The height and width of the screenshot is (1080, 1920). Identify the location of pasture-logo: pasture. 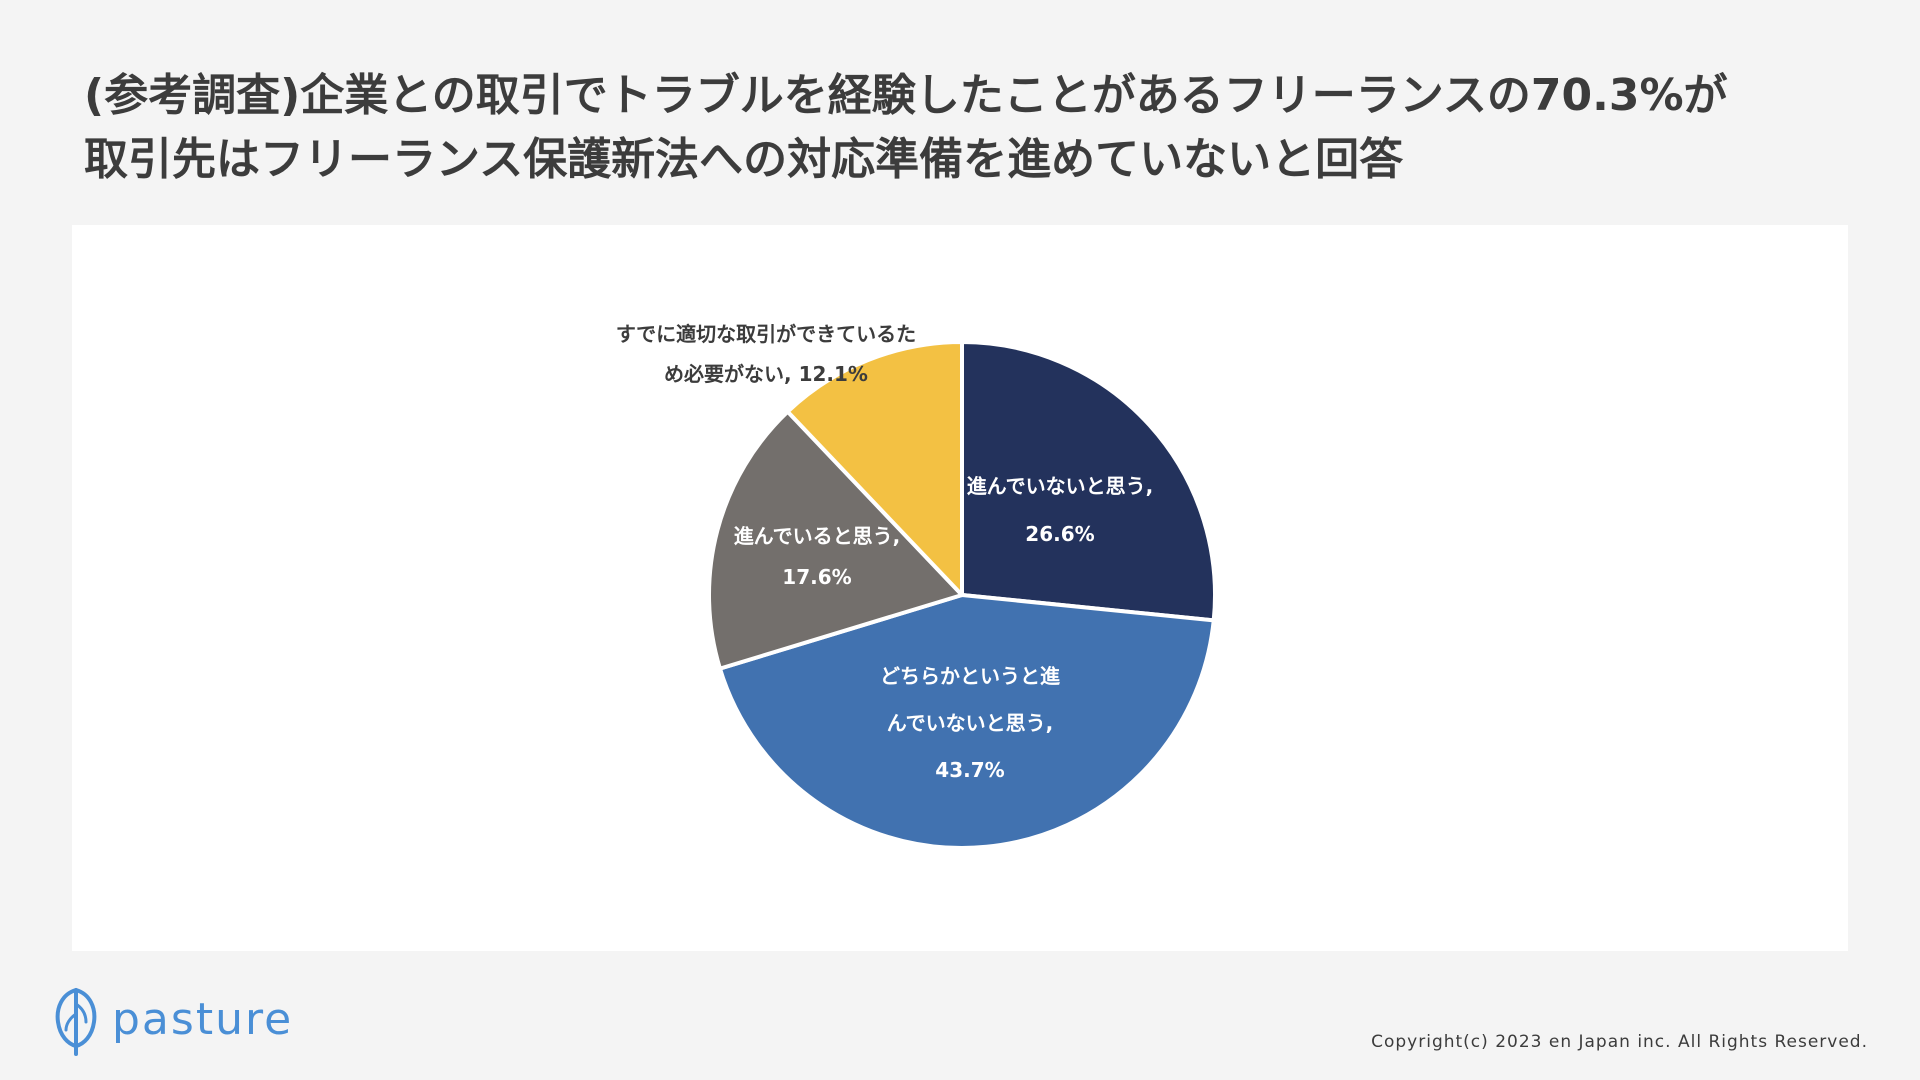
(172, 1020).